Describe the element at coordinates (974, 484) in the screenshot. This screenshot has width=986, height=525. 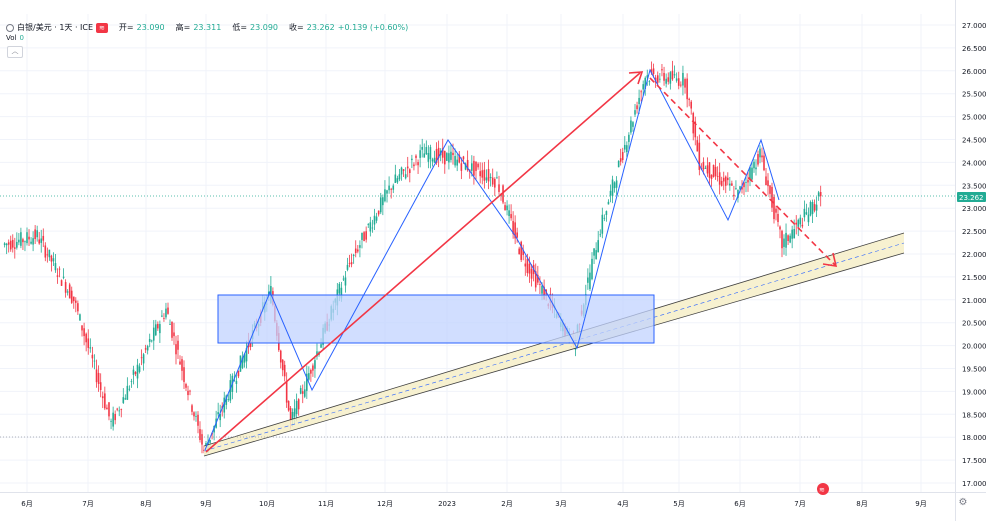
I see `price-tick-label: 17.000` at that location.